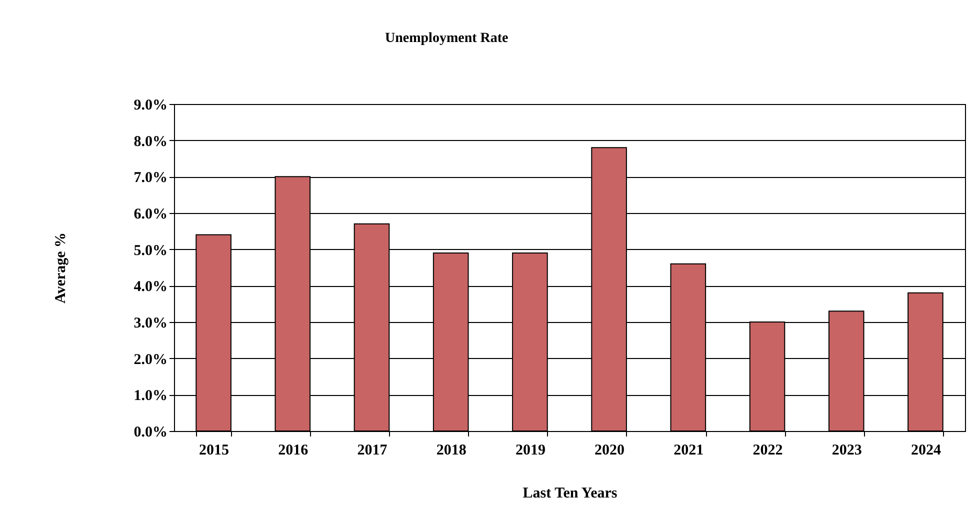 The width and height of the screenshot is (980, 527). I want to click on y-tick-label: 8.0%, so click(151, 142).